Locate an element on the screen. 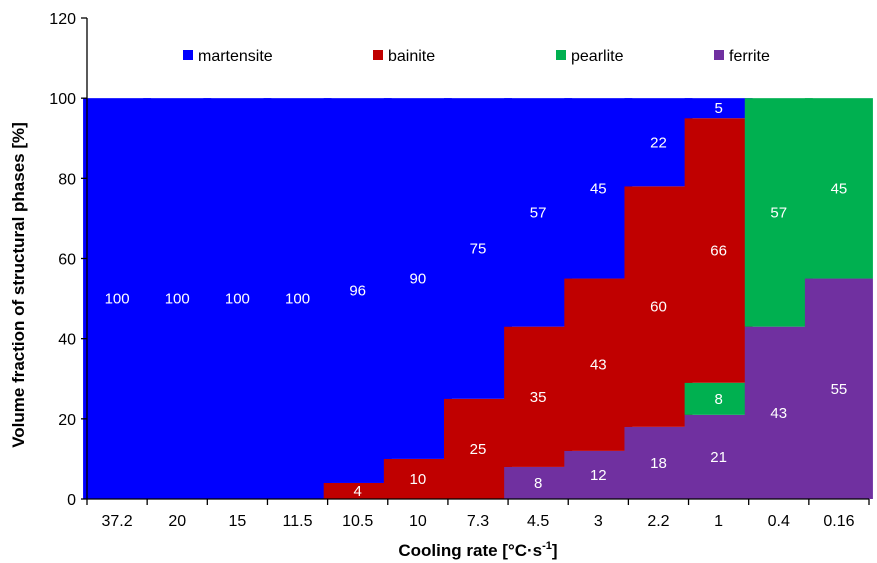 This screenshot has width=877, height=563. data-label-martensite-3: 45 is located at coordinates (598, 188).